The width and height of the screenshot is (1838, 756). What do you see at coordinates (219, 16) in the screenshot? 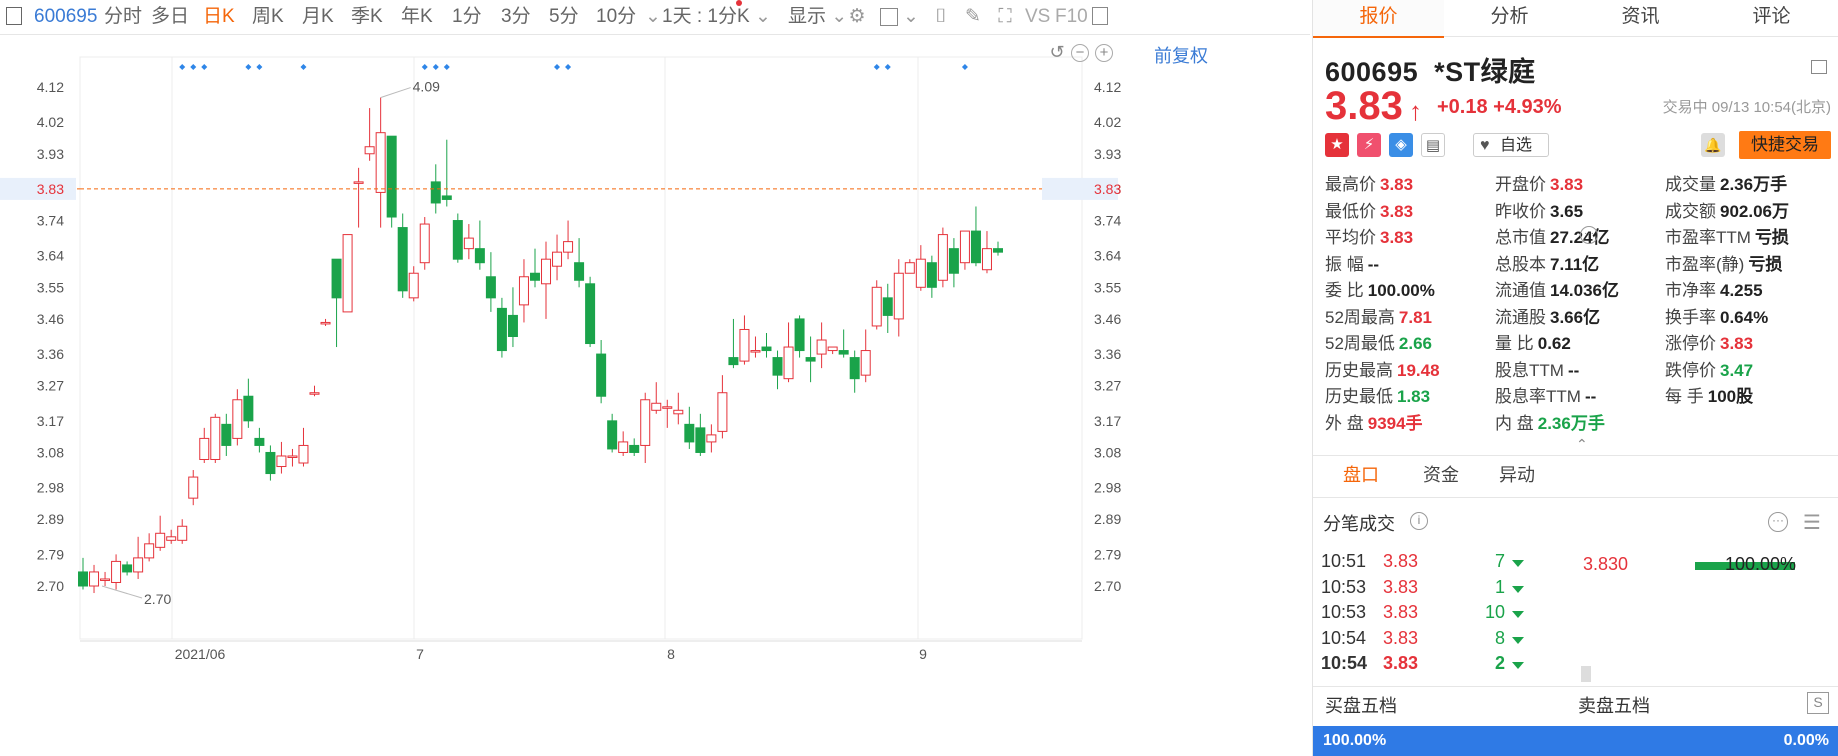
I see `period-tab-daily: 日K` at bounding box center [219, 16].